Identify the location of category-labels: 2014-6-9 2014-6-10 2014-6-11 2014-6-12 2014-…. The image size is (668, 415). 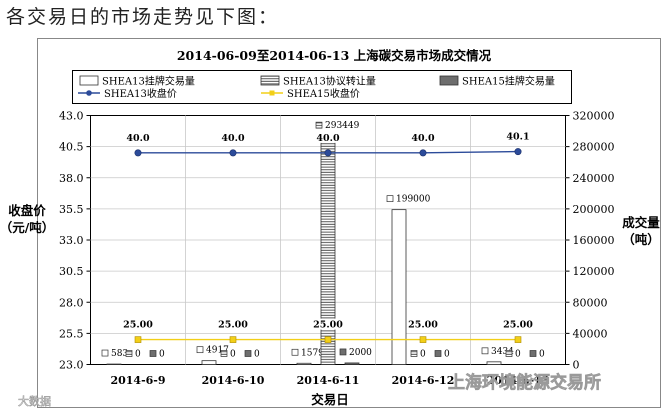
(329, 380).